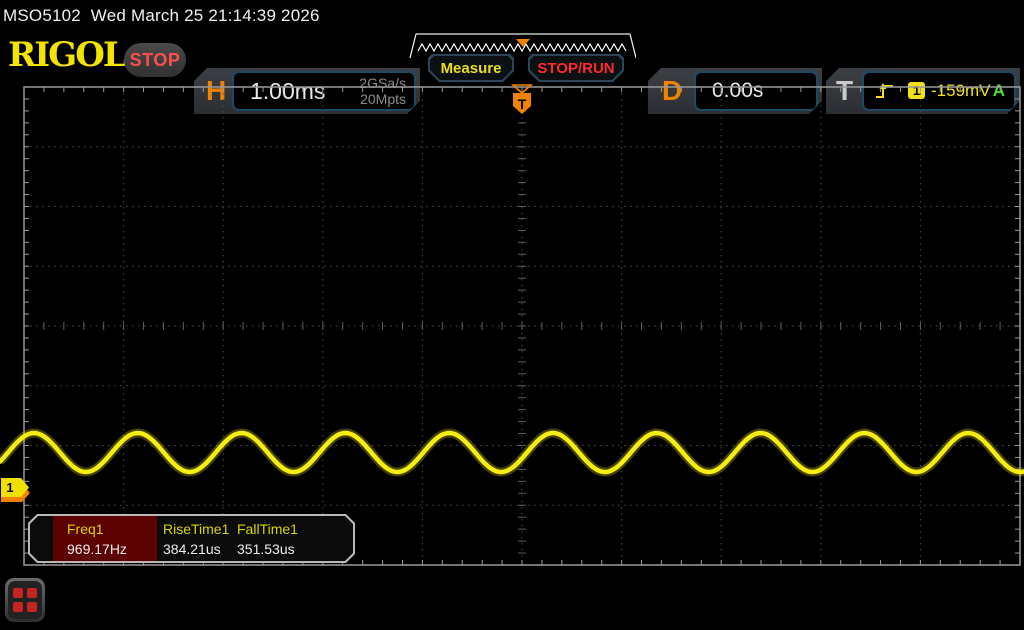 The width and height of the screenshot is (1024, 630). Describe the element at coordinates (97, 549) in the screenshot. I see `measurement-value: 969.17Hz` at that location.